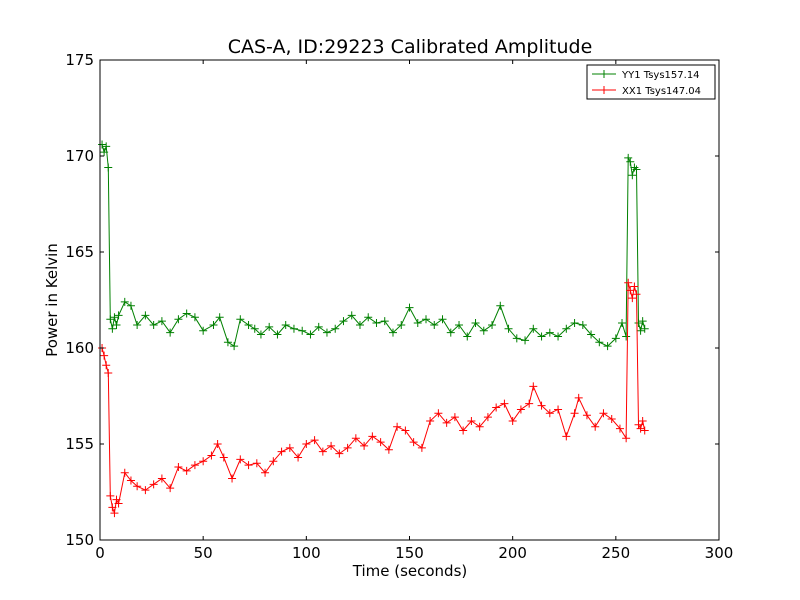  Describe the element at coordinates (79, 348) in the screenshot. I see `y-tick-label: 160` at that location.